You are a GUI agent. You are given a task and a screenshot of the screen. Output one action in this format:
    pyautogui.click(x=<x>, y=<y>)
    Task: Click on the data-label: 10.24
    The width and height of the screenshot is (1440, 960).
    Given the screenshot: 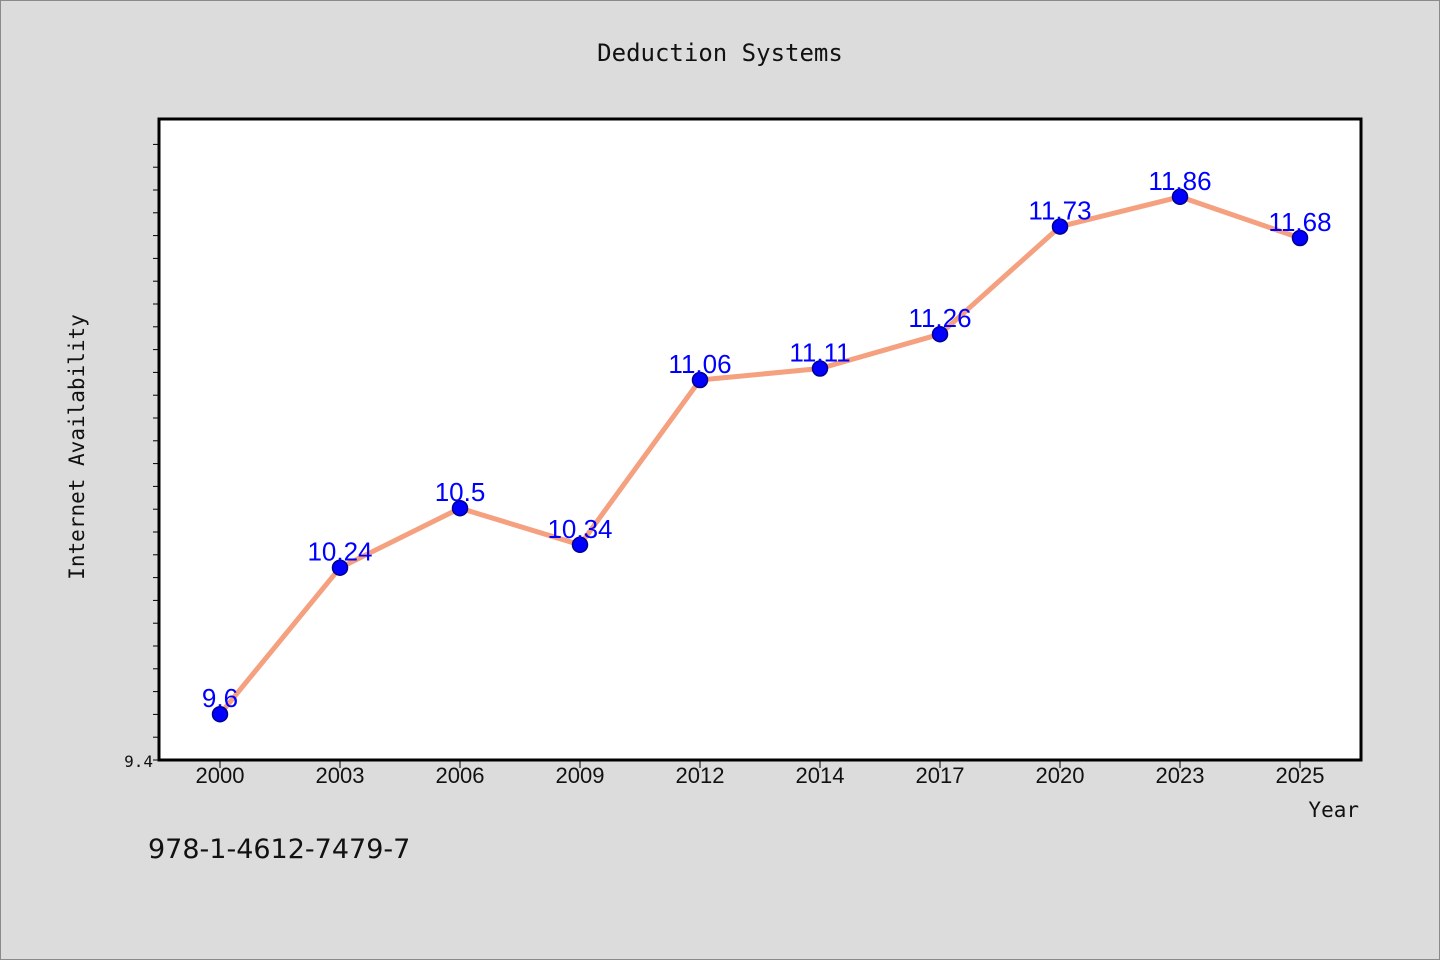 What is the action you would take?
    pyautogui.click(x=339, y=552)
    